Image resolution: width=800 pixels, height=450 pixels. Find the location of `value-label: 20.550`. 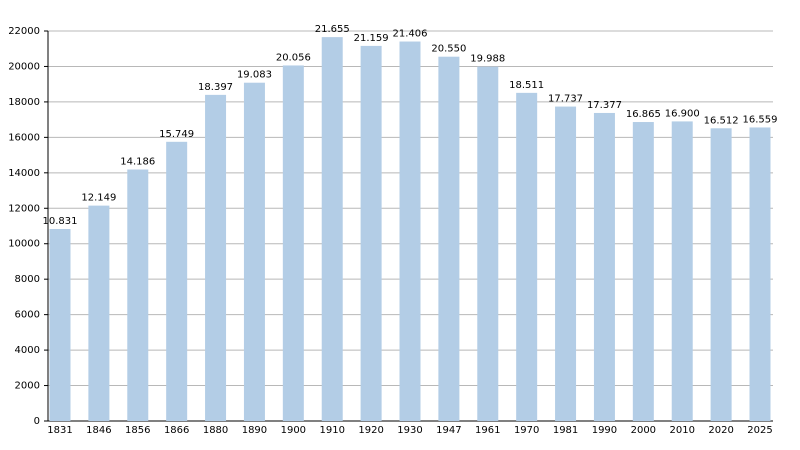

value-label: 20.550 is located at coordinates (448, 49).